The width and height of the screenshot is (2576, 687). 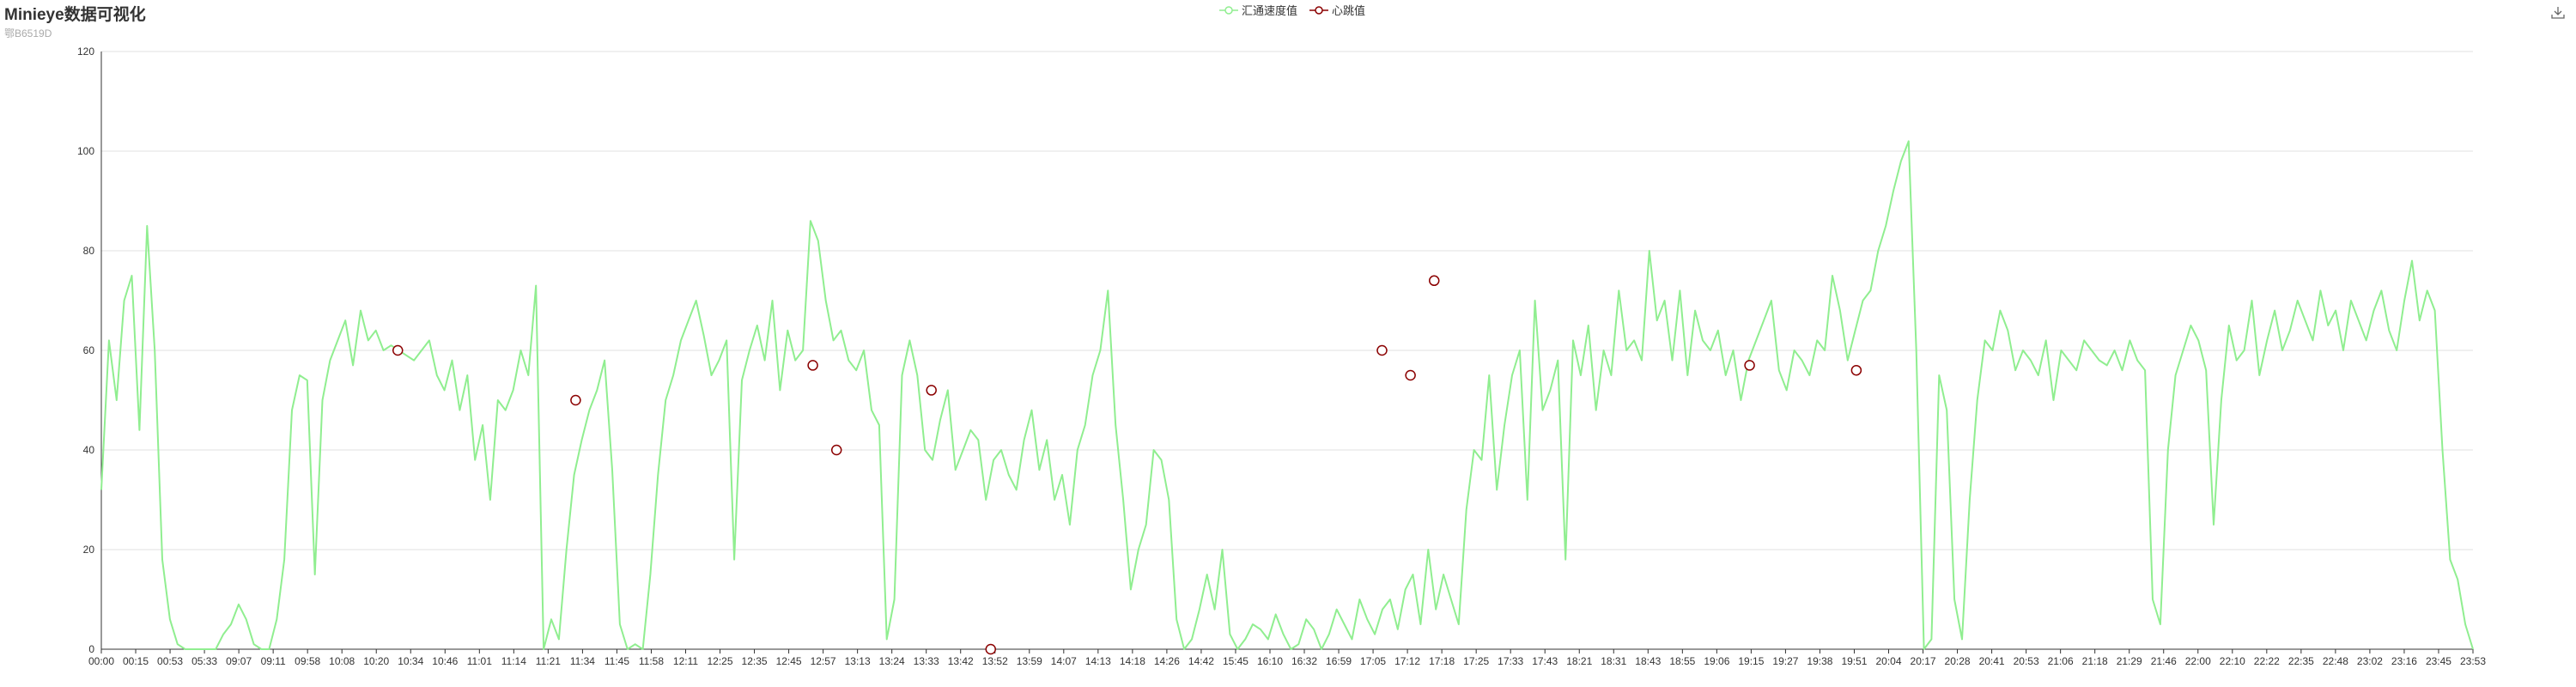 What do you see at coordinates (548, 661) in the screenshot?
I see `x-tick-label-13: 11:21` at bounding box center [548, 661].